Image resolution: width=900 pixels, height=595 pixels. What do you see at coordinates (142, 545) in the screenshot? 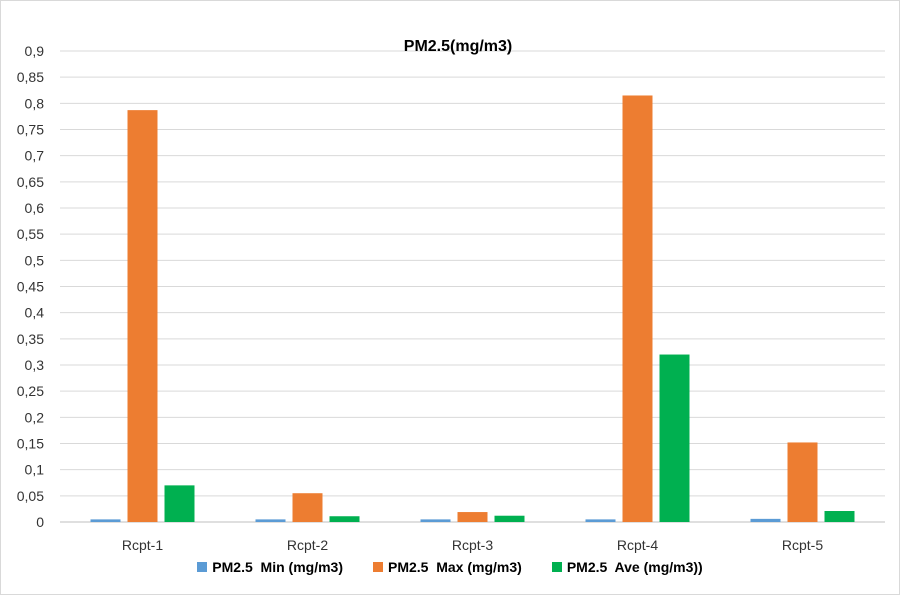
I see `x-tick-label: Rcpt-1` at bounding box center [142, 545].